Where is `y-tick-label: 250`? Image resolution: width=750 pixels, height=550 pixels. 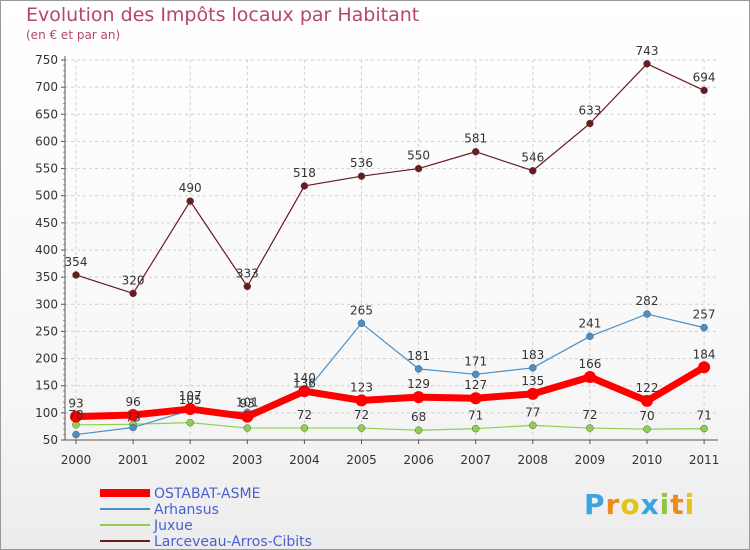
y-tick-label: 250 is located at coordinates (46, 331).